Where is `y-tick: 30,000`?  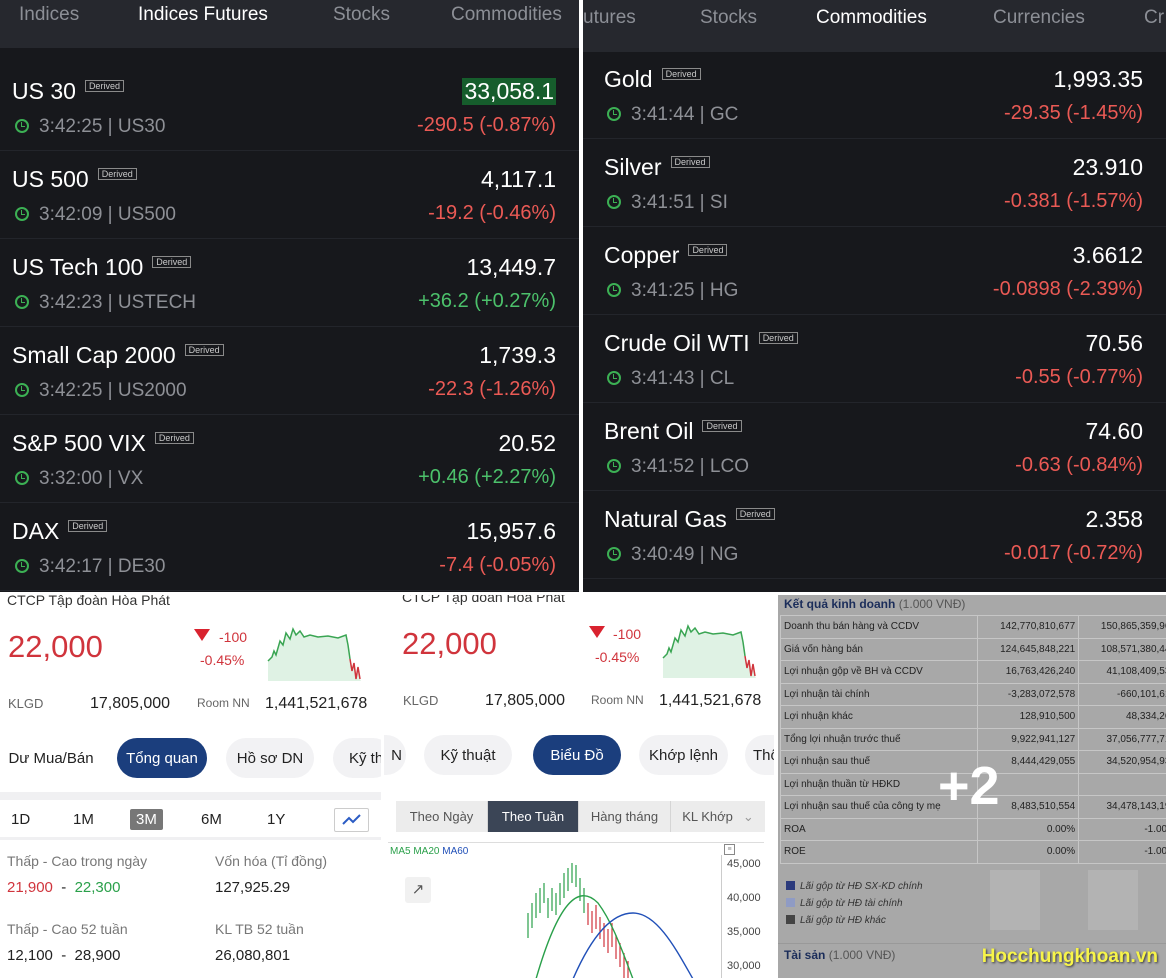
y-tick: 30,000 is located at coordinates (744, 966).